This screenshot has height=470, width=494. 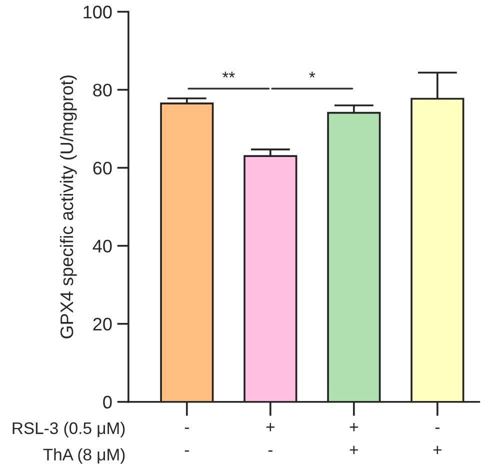 What do you see at coordinates (354, 438) in the screenshot?
I see `x-tick-label: + +` at bounding box center [354, 438].